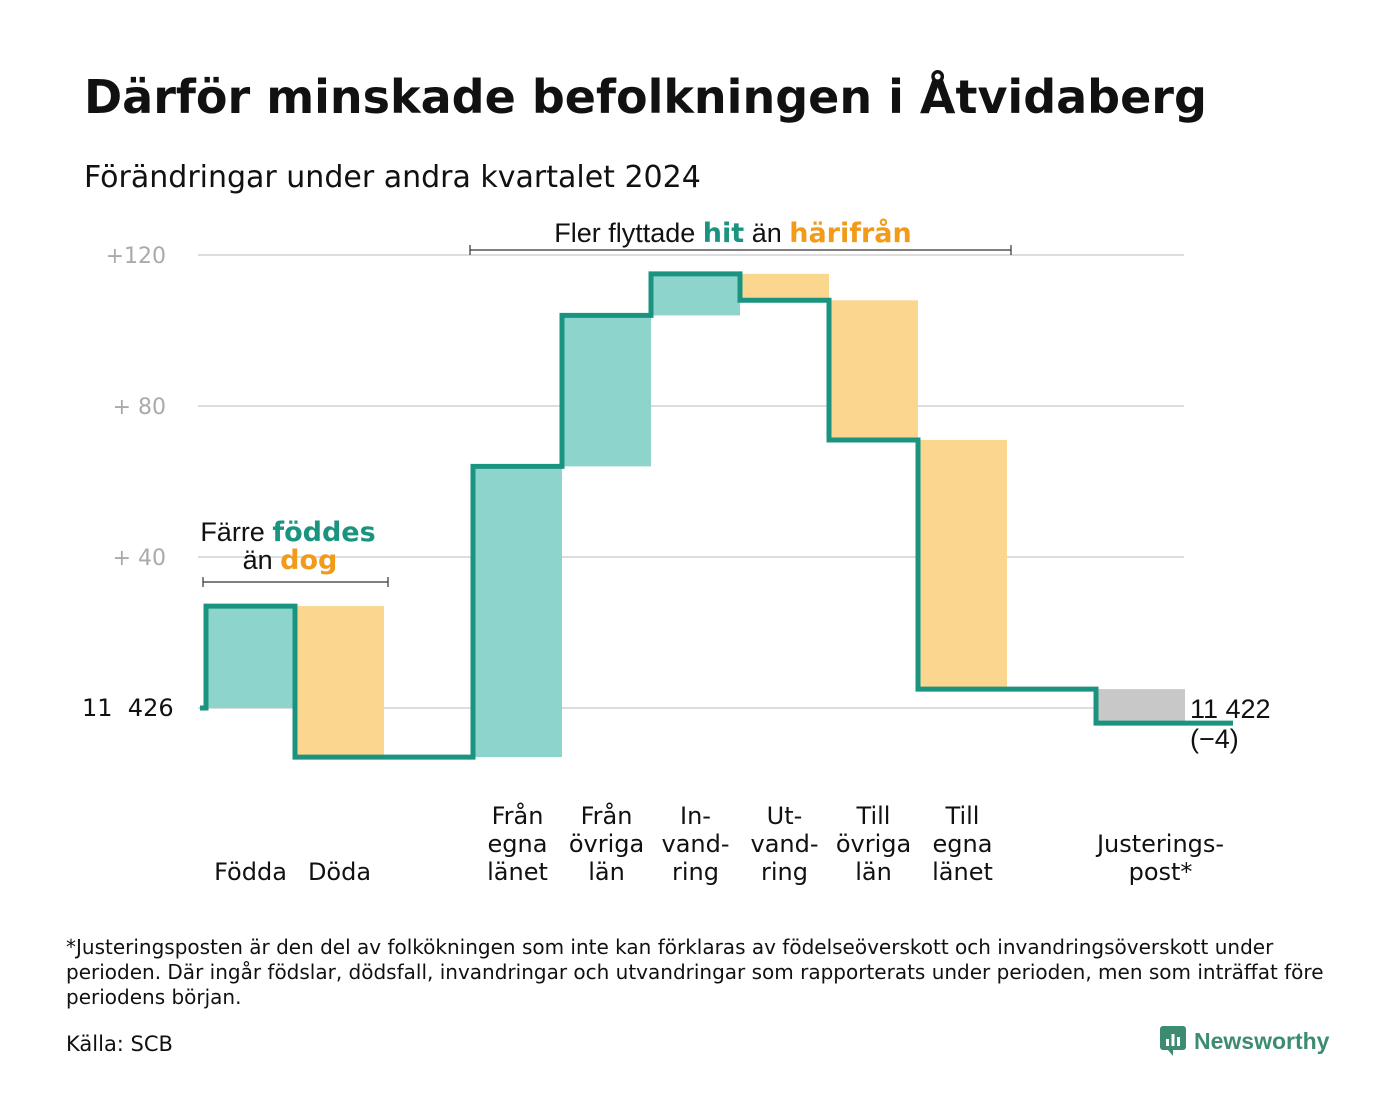  What do you see at coordinates (606, 872) in the screenshot?
I see `x-label-3-line-2: län` at bounding box center [606, 872].